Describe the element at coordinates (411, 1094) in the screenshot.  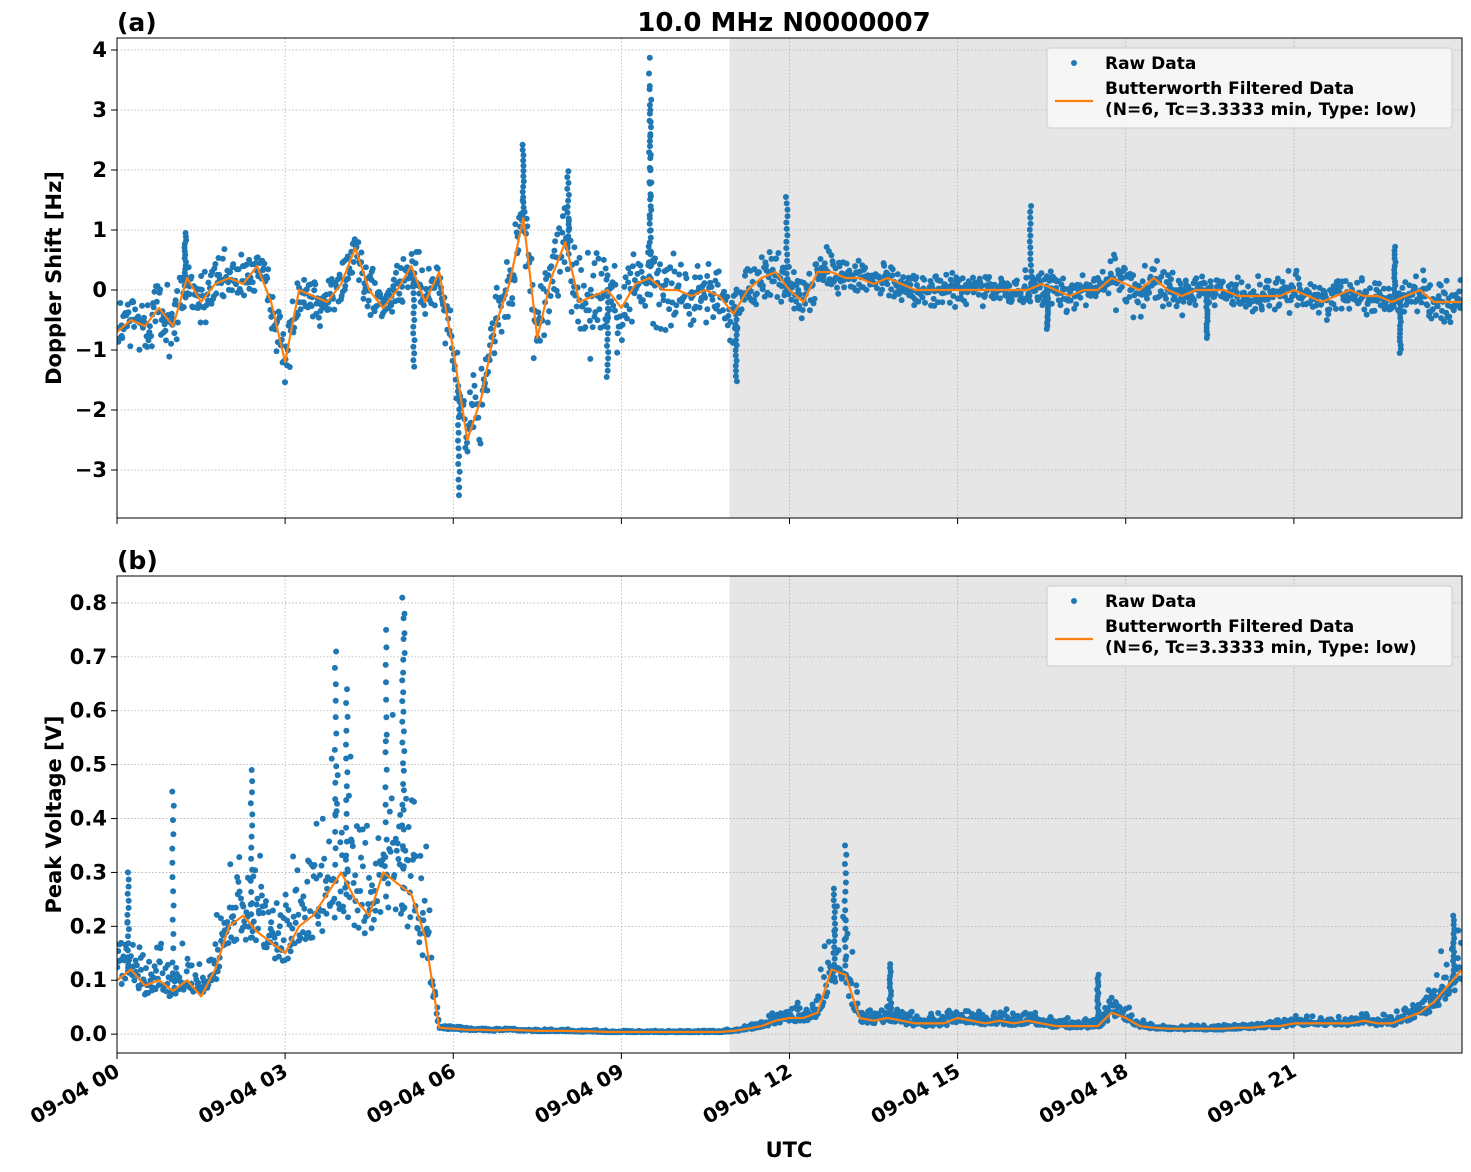
I see `x-tick-label: 09-04 06` at that location.